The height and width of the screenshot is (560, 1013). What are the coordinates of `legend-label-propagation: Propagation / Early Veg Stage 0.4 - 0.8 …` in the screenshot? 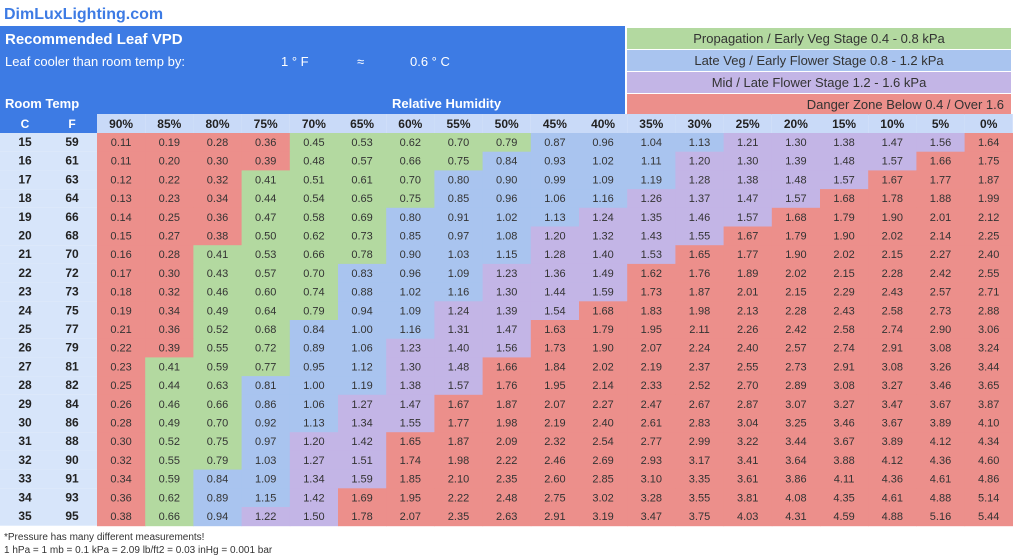 It's located at (819, 38).